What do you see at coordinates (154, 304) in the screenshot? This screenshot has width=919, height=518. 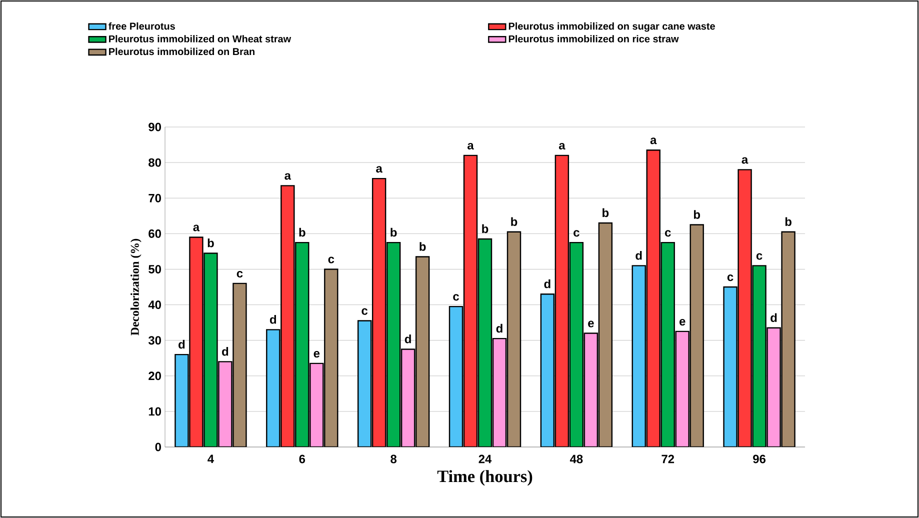 I see `y-tick-label: 40` at bounding box center [154, 304].